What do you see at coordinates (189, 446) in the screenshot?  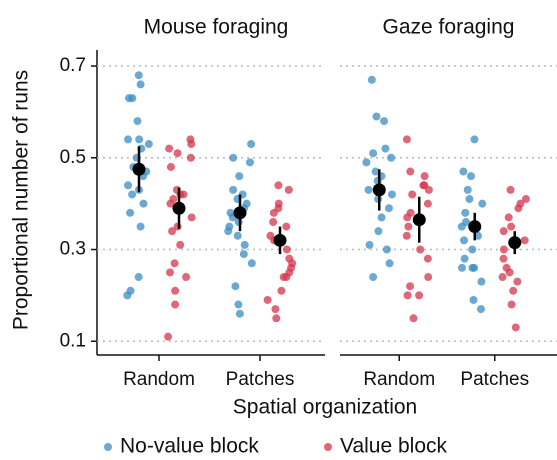 I see `legend-label: No-value block` at bounding box center [189, 446].